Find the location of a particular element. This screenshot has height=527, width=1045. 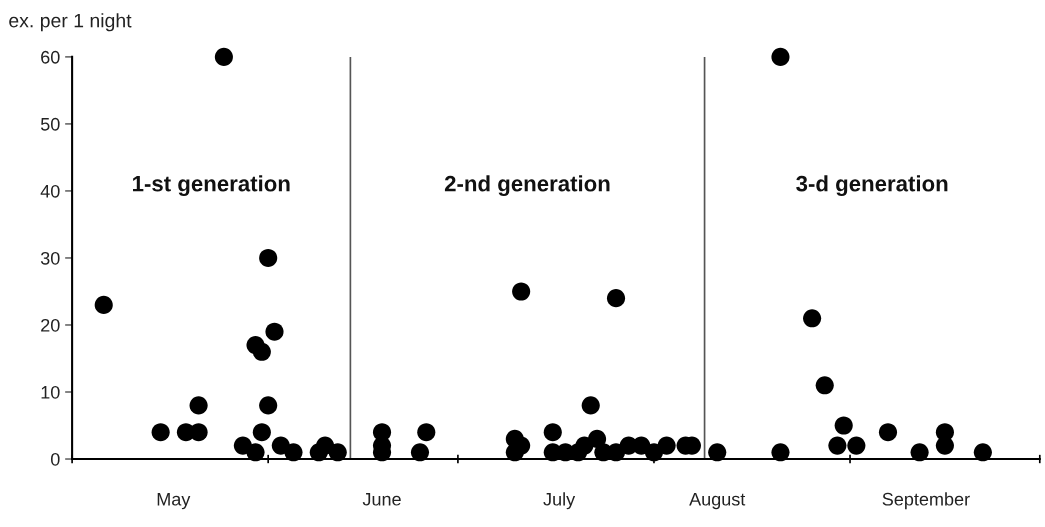

y-tick-label: 30 is located at coordinates (50, 258).